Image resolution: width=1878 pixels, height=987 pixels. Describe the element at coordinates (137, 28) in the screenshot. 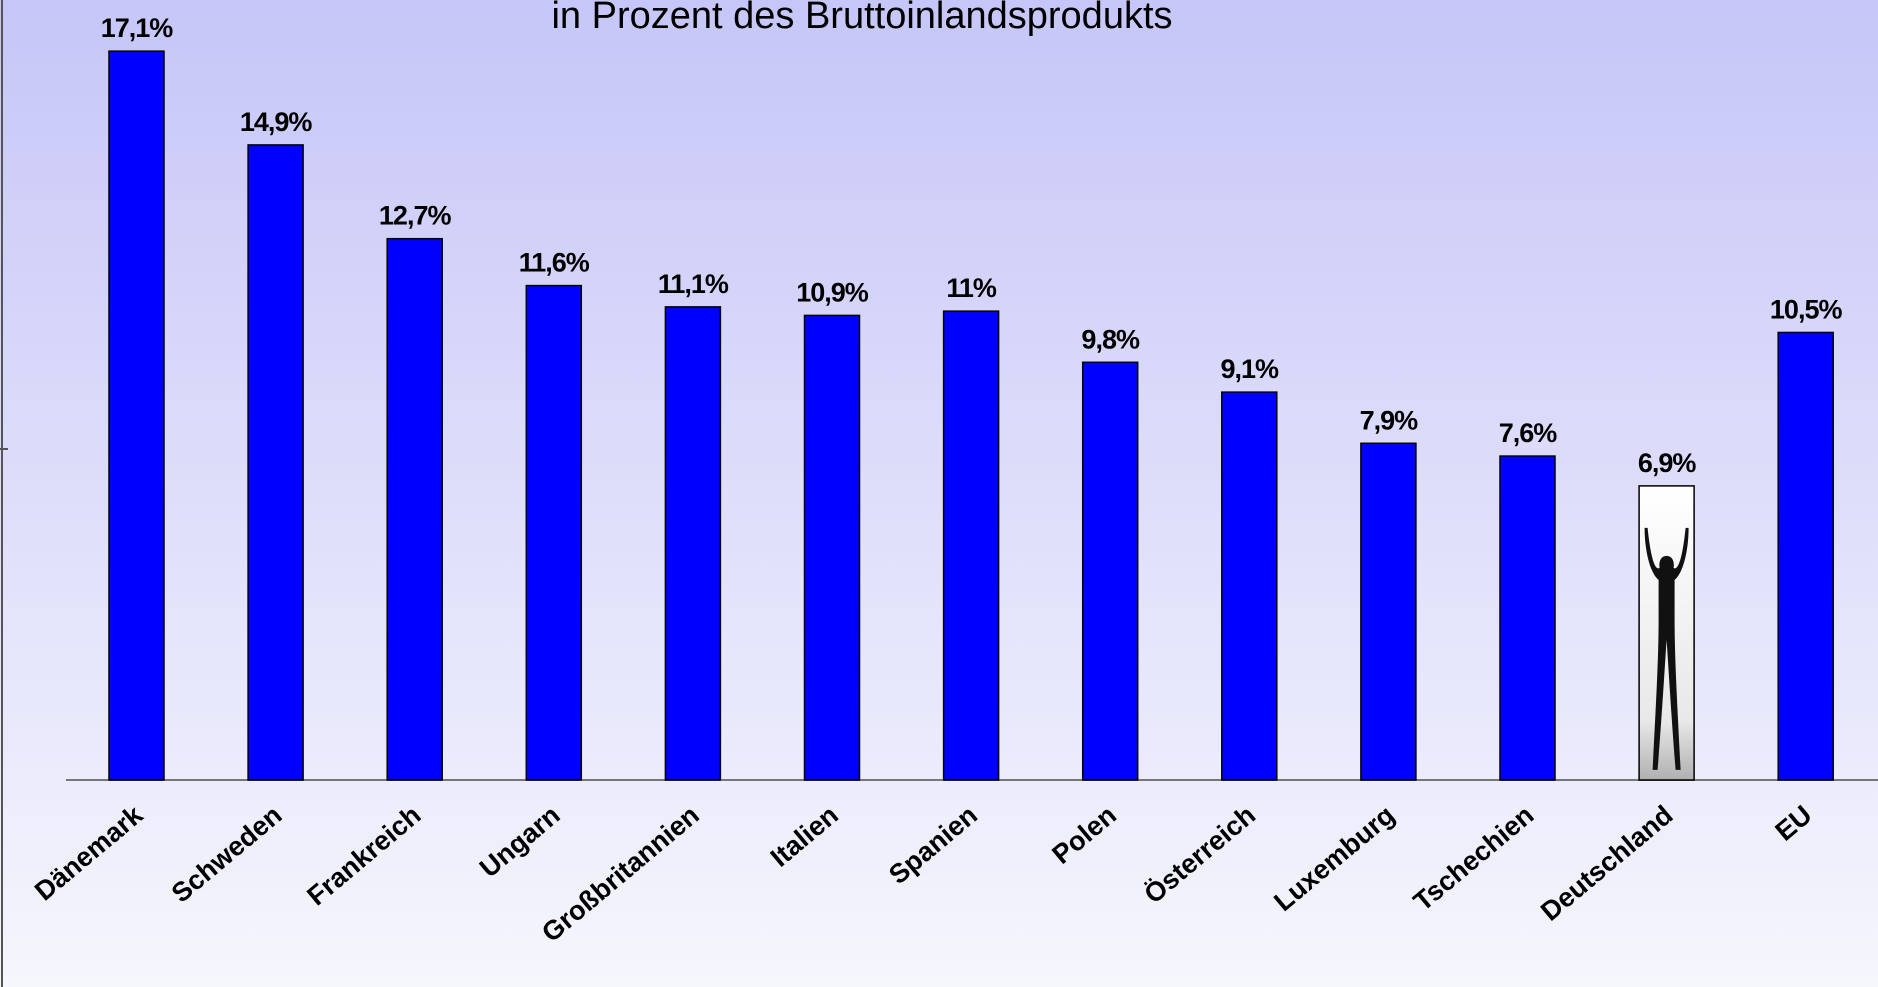

I see `value-label: 17,1%` at that location.